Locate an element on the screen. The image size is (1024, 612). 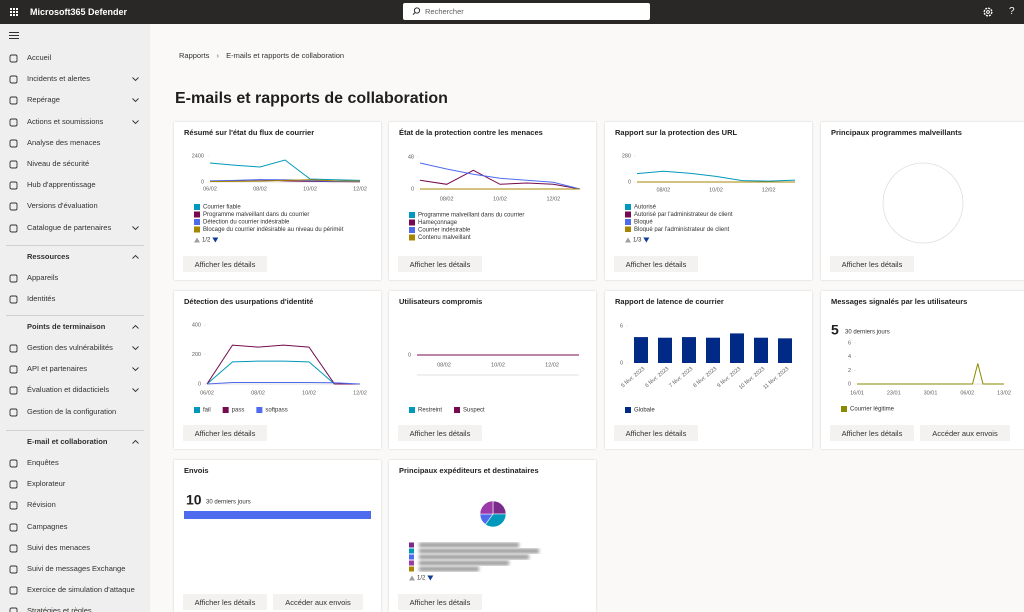
nav-item: Actions et soumissions is located at coordinates (75, 122).